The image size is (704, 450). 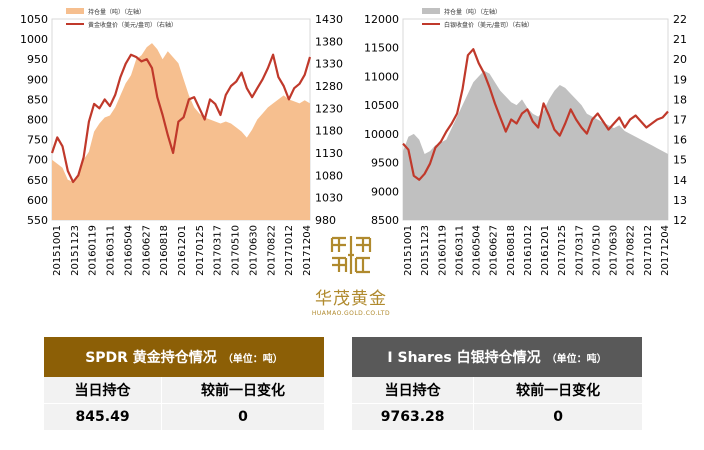 I want to click on silver-x-tick: 20160627, so click(x=494, y=250).